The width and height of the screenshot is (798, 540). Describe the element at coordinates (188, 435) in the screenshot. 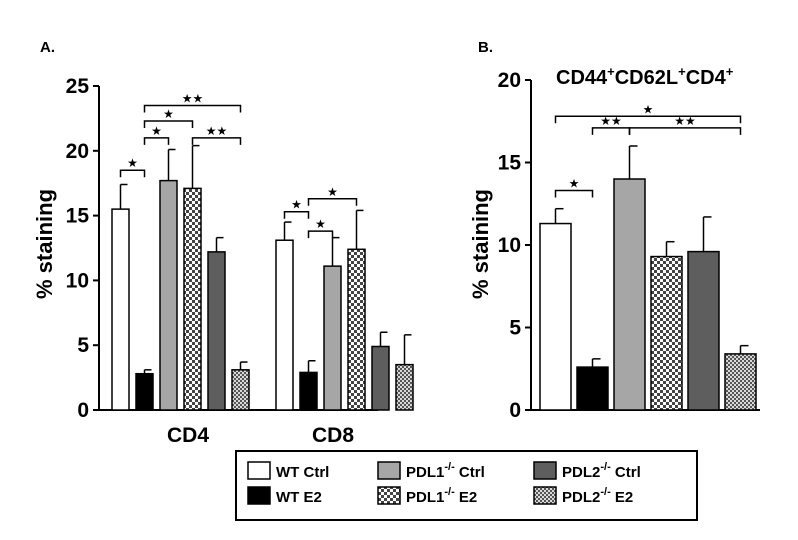

I see `panel-a-category-cd4: CD4` at that location.